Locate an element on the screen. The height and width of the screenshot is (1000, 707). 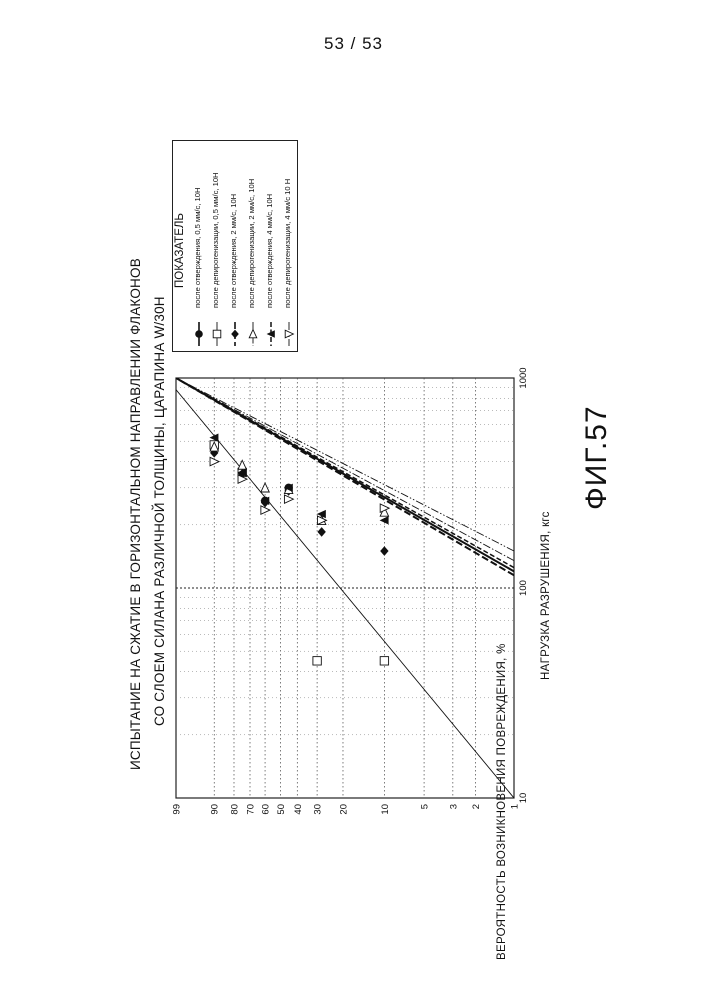
x-tick-label: 10 is located at coordinates (523, 798).